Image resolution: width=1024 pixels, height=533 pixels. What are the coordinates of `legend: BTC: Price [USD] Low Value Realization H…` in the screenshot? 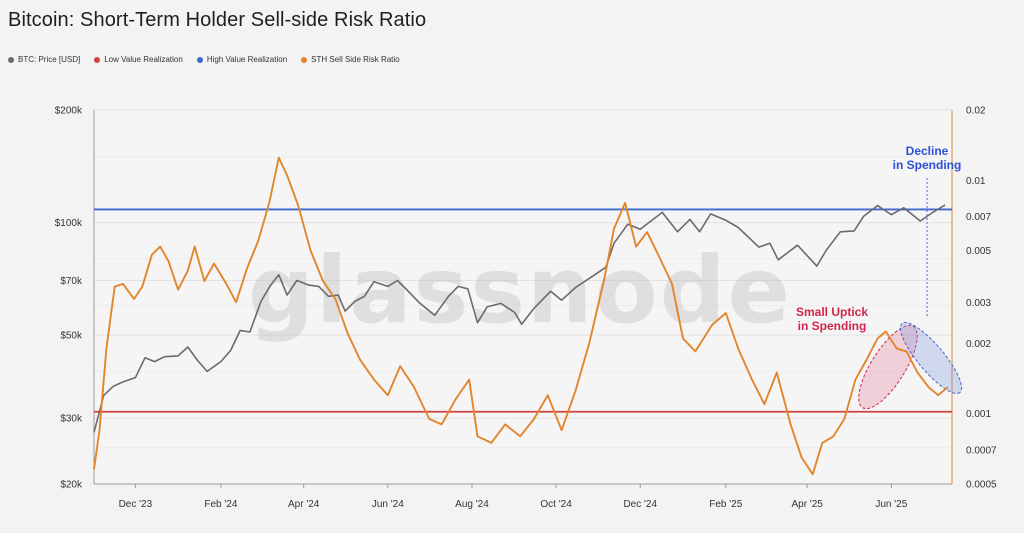 It's located at (204, 59).